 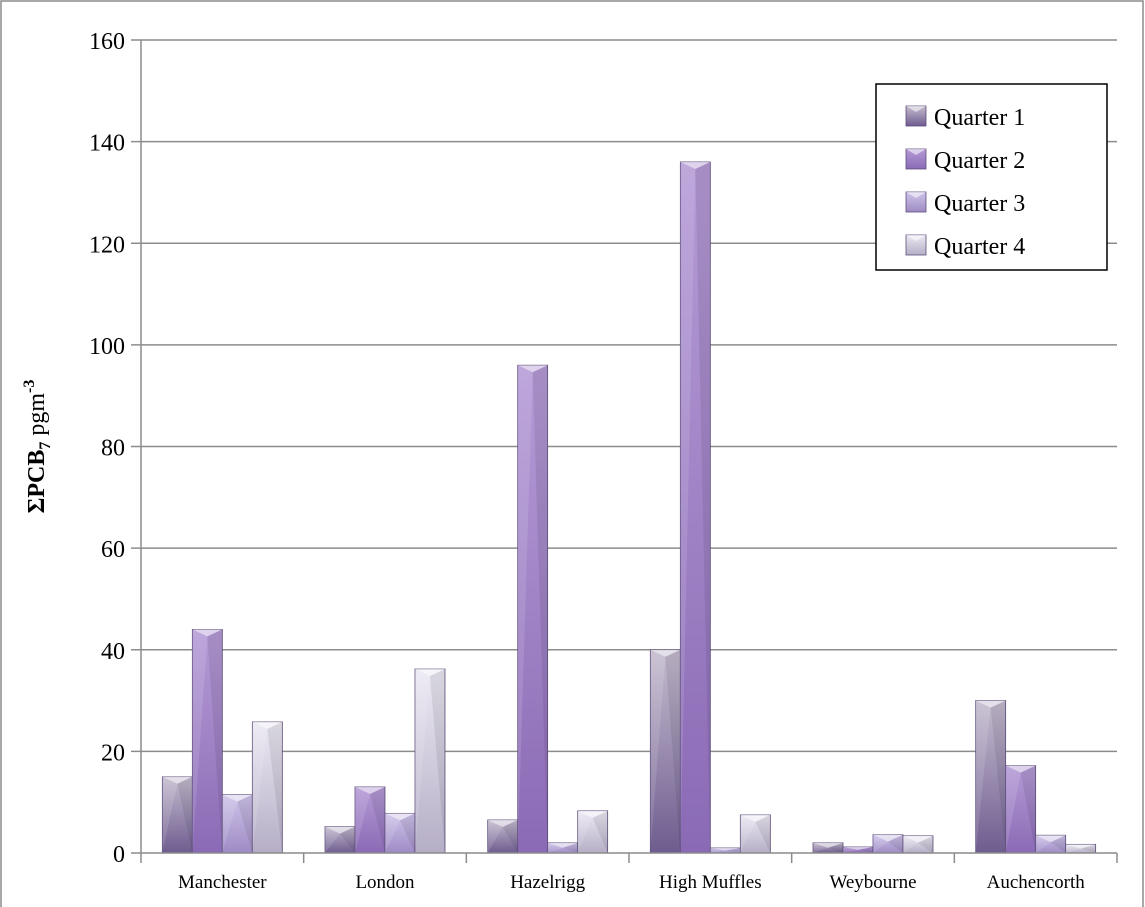 I want to click on bar-manchester-q4, so click(x=267, y=787).